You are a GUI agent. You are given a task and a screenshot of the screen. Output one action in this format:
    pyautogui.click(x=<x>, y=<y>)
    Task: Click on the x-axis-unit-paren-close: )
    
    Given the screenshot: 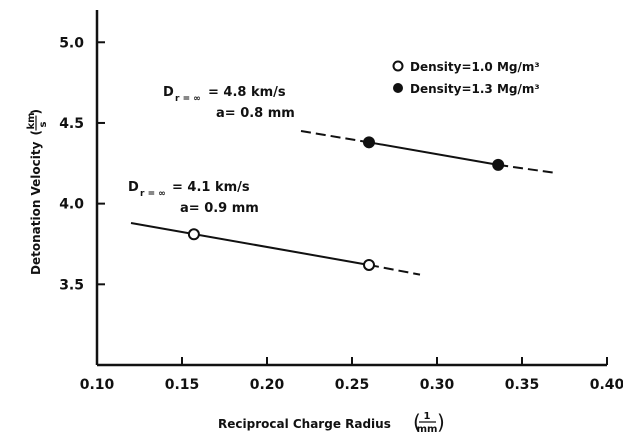 What is the action you would take?
    pyautogui.click(x=441, y=422)
    